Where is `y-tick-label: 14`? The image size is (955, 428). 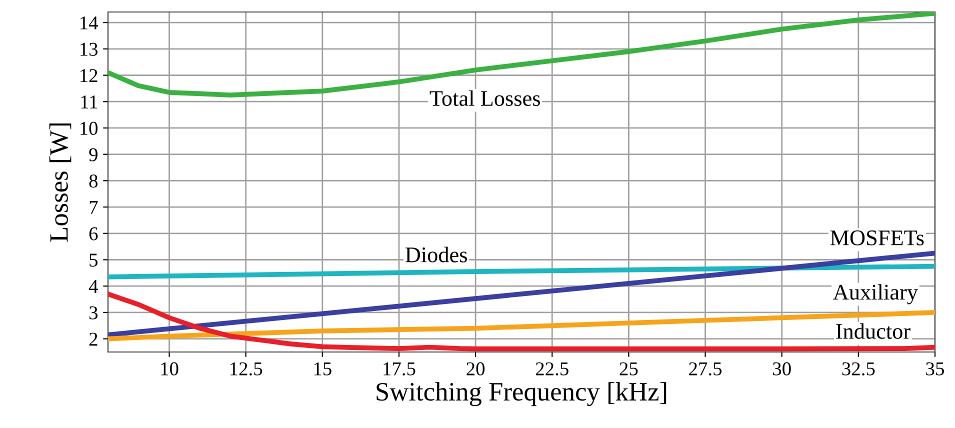
y-tick-label: 14 is located at coordinates (89, 23).